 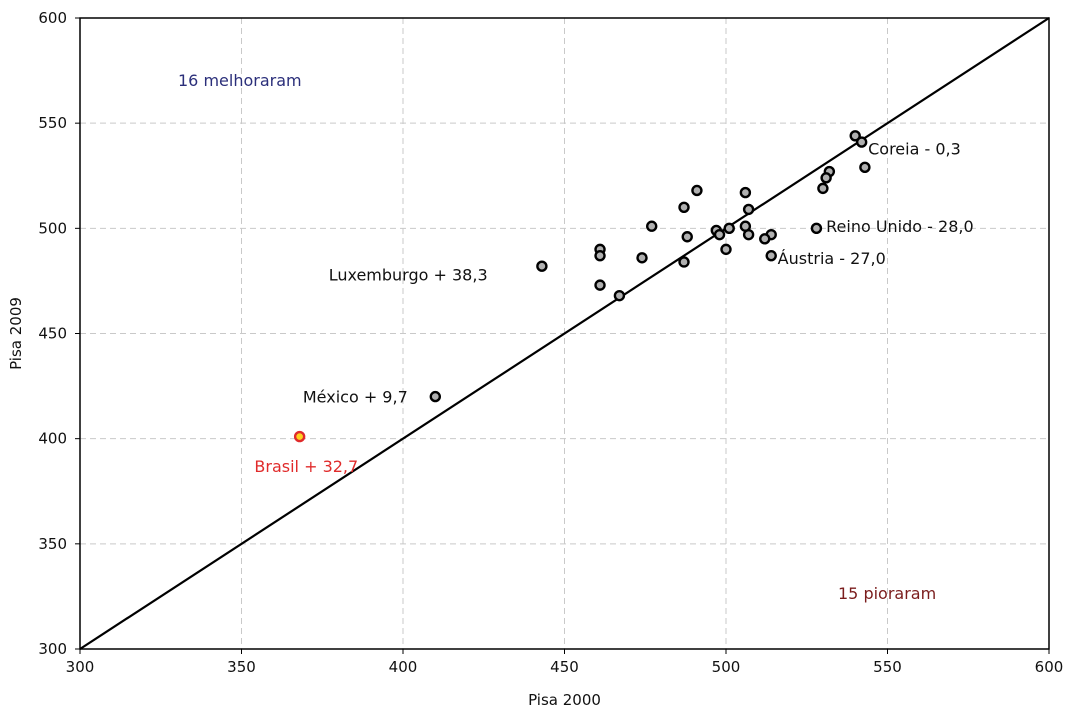 I want to click on x-tick-label: 350, so click(x=241, y=667).